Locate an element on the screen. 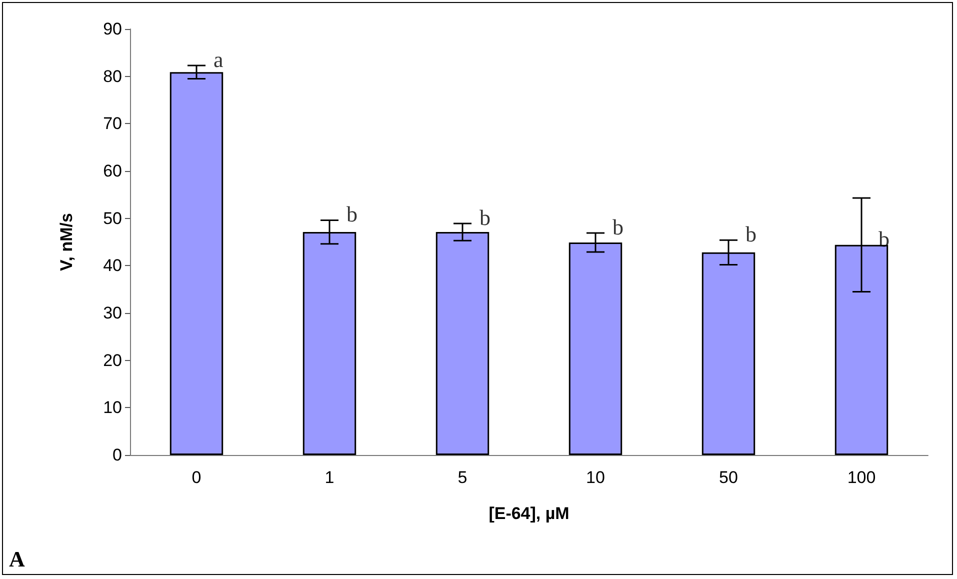 The height and width of the screenshot is (579, 957). y-tick-label: 50 is located at coordinates (112, 218).